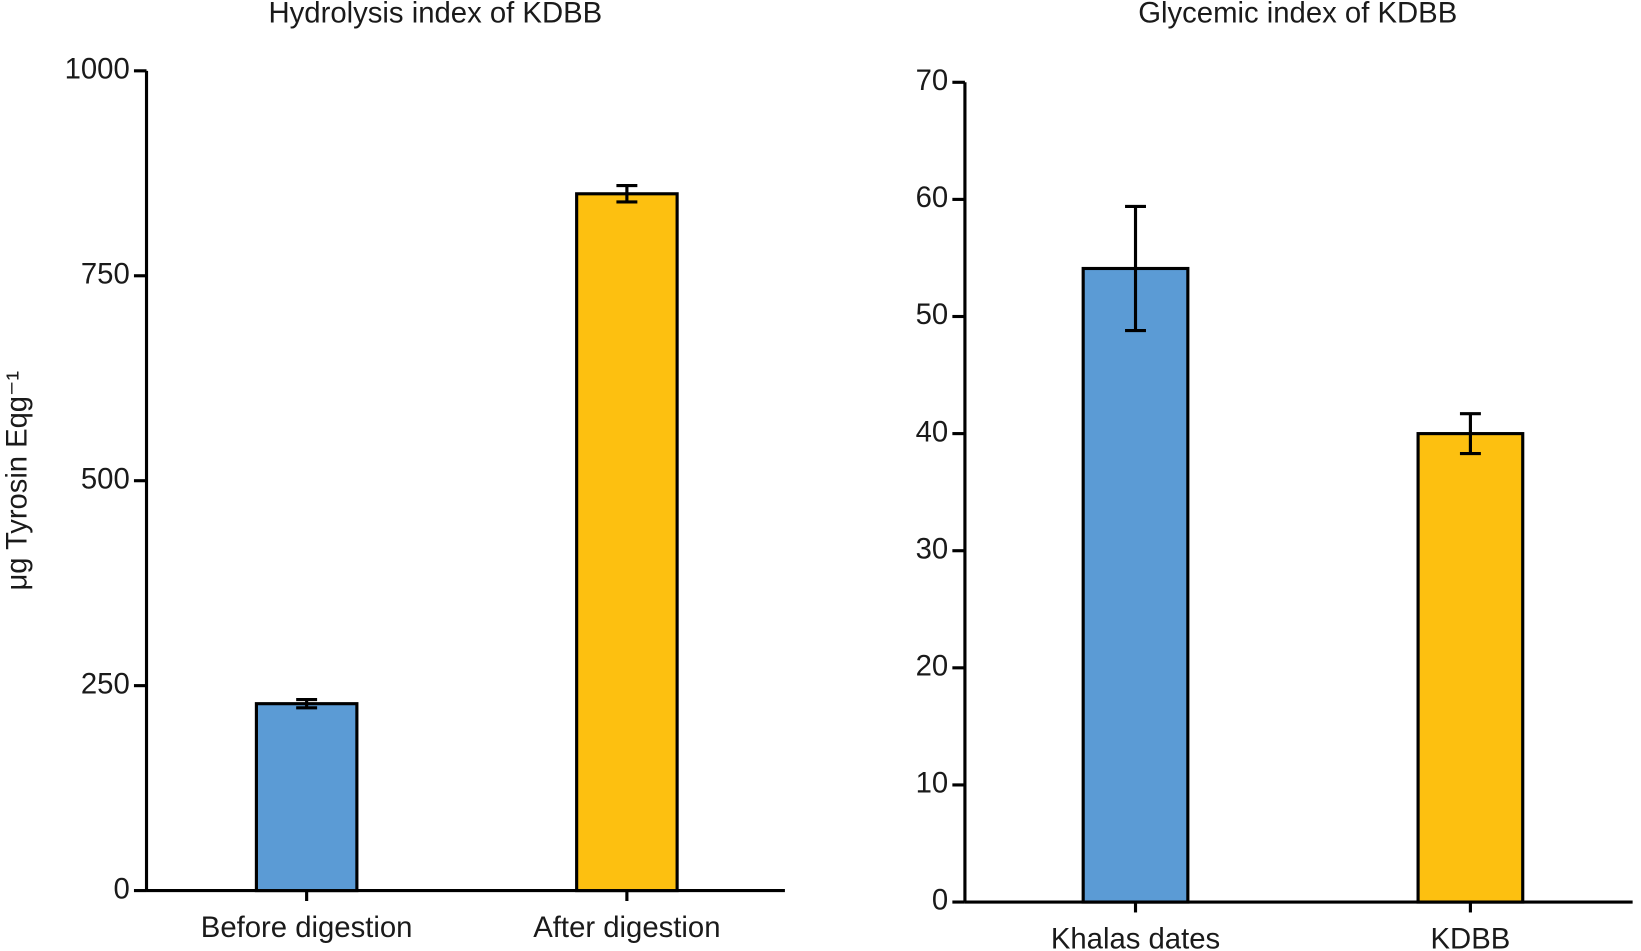 The image size is (1641, 951). What do you see at coordinates (1297, 14) in the screenshot?
I see `chart-title: Glycemic index of KDBB` at bounding box center [1297, 14].